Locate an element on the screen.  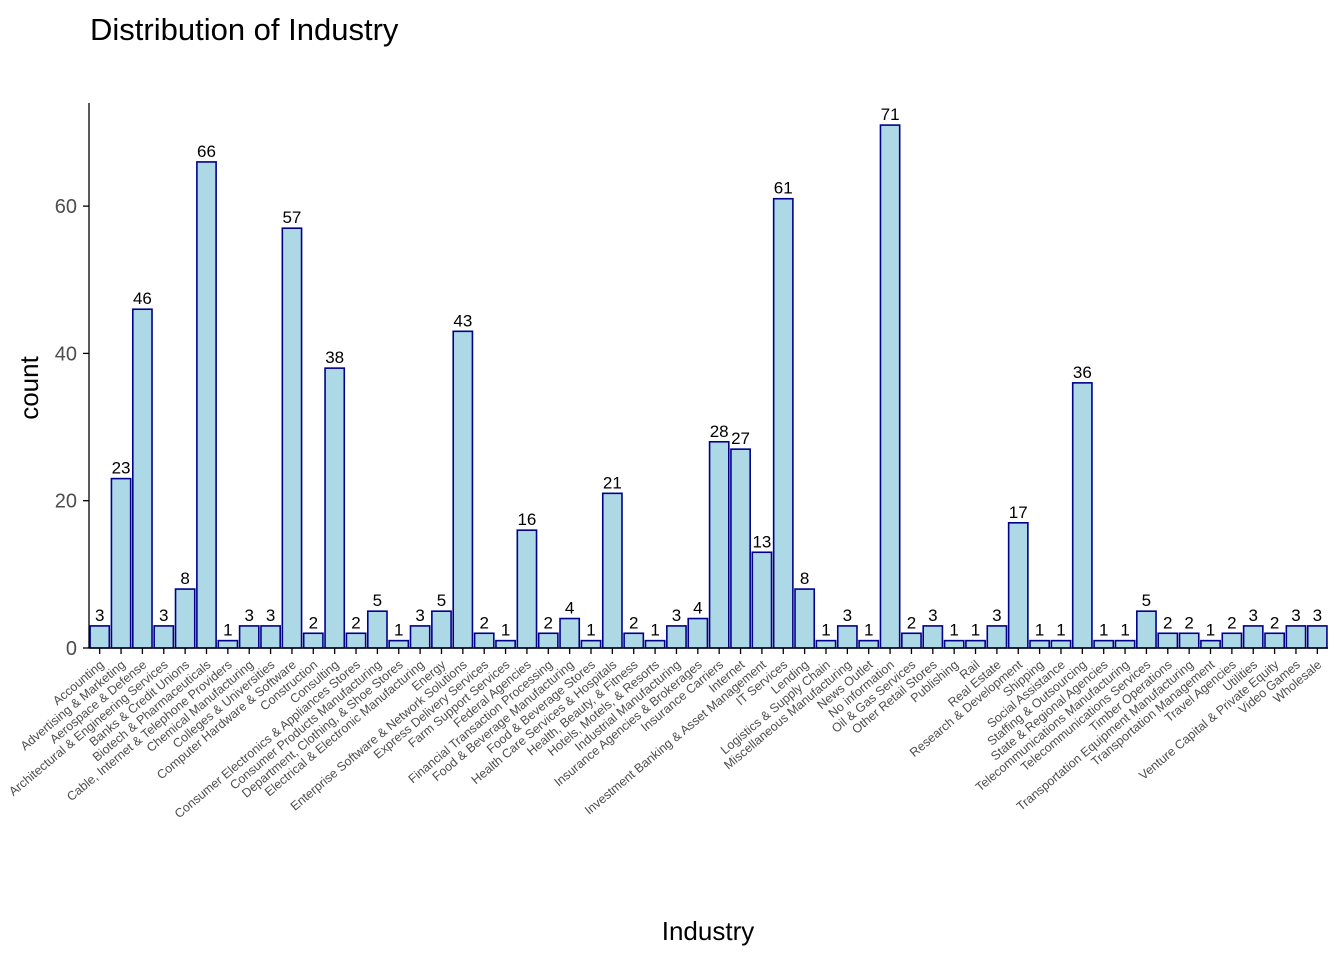
bar-value-label: 23 is located at coordinates (121, 468).